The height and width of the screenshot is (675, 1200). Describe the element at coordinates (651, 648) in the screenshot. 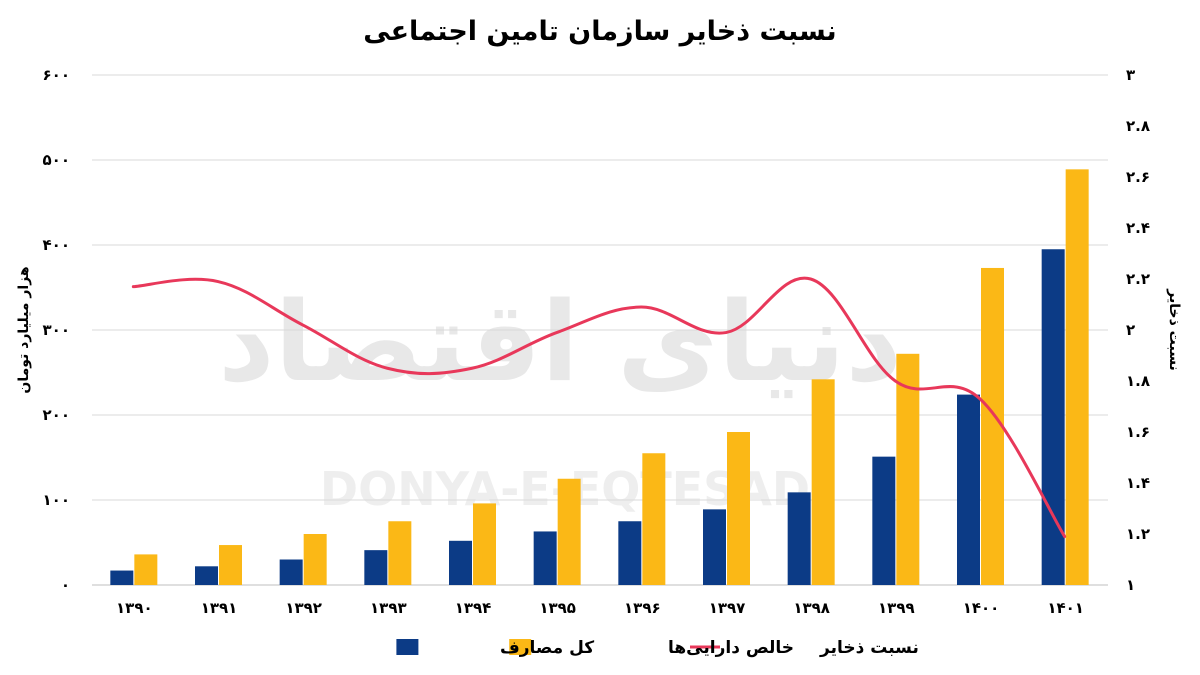

I see `legend-item: خالص دارایی‌ها` at that location.